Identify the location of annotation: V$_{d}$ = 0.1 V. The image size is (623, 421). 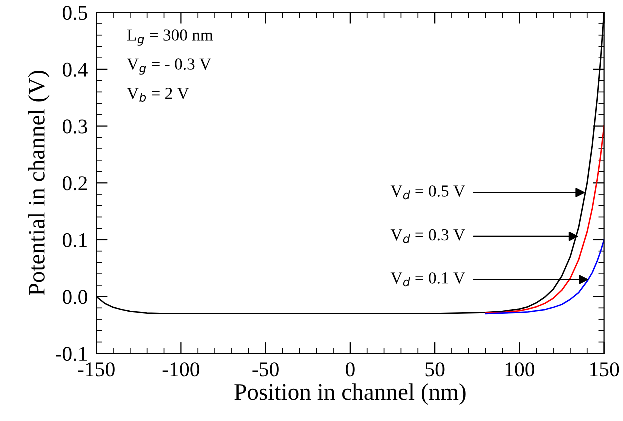
(428, 279).